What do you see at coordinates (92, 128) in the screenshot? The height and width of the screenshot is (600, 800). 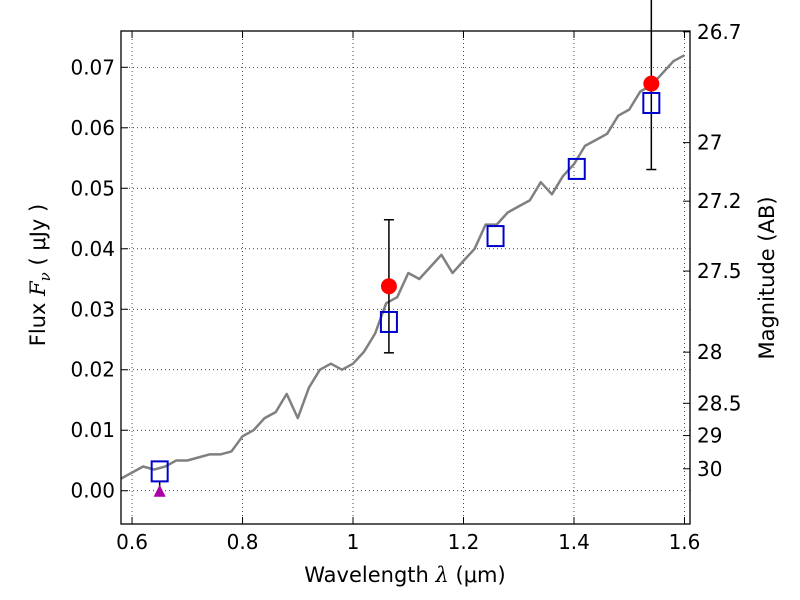 I see `y-tick-label: 0.06` at bounding box center [92, 128].